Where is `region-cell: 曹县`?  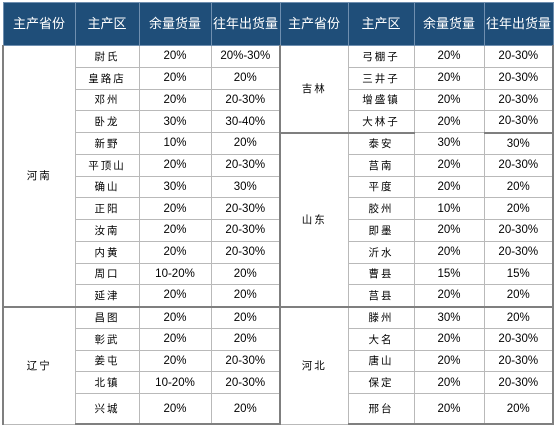
region-cell: 曹县 is located at coordinates (381, 274).